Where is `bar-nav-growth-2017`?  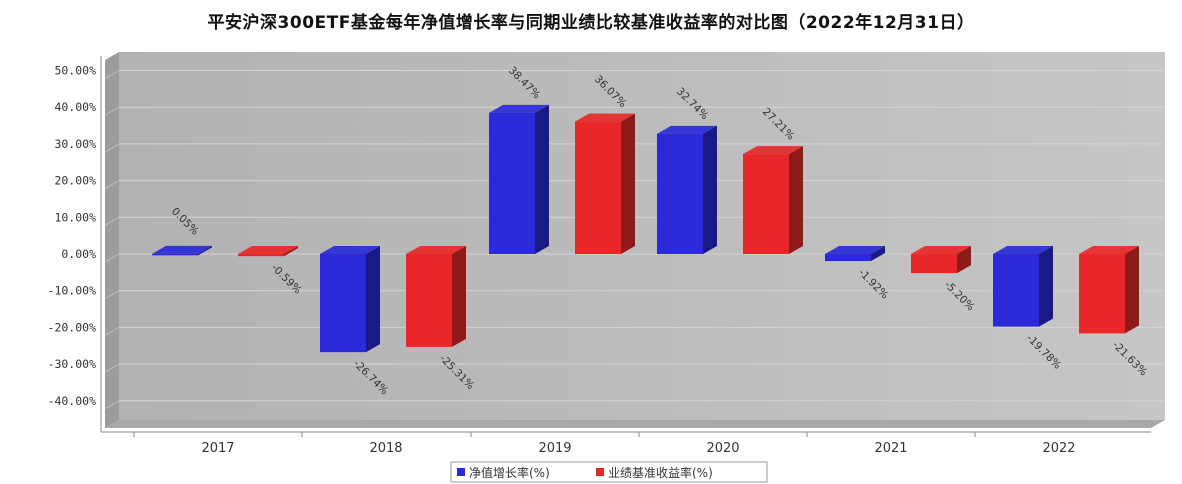
bar-nav-growth-2017 is located at coordinates (182, 250).